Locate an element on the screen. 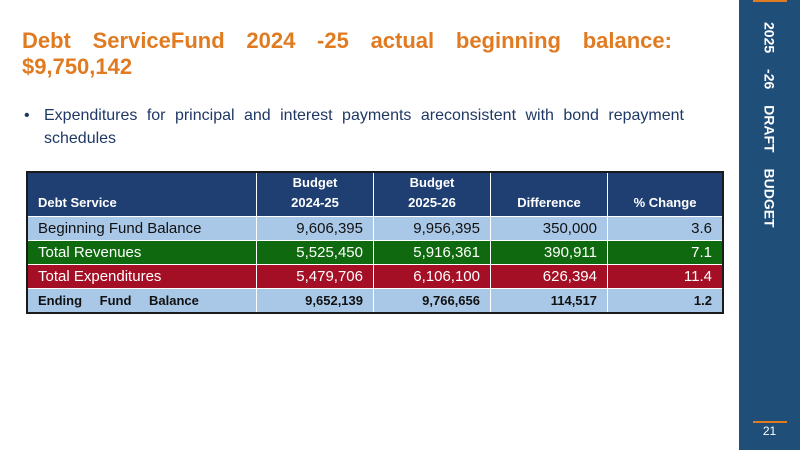 This screenshot has height=450, width=800. title-word: 2024 is located at coordinates (271, 40).